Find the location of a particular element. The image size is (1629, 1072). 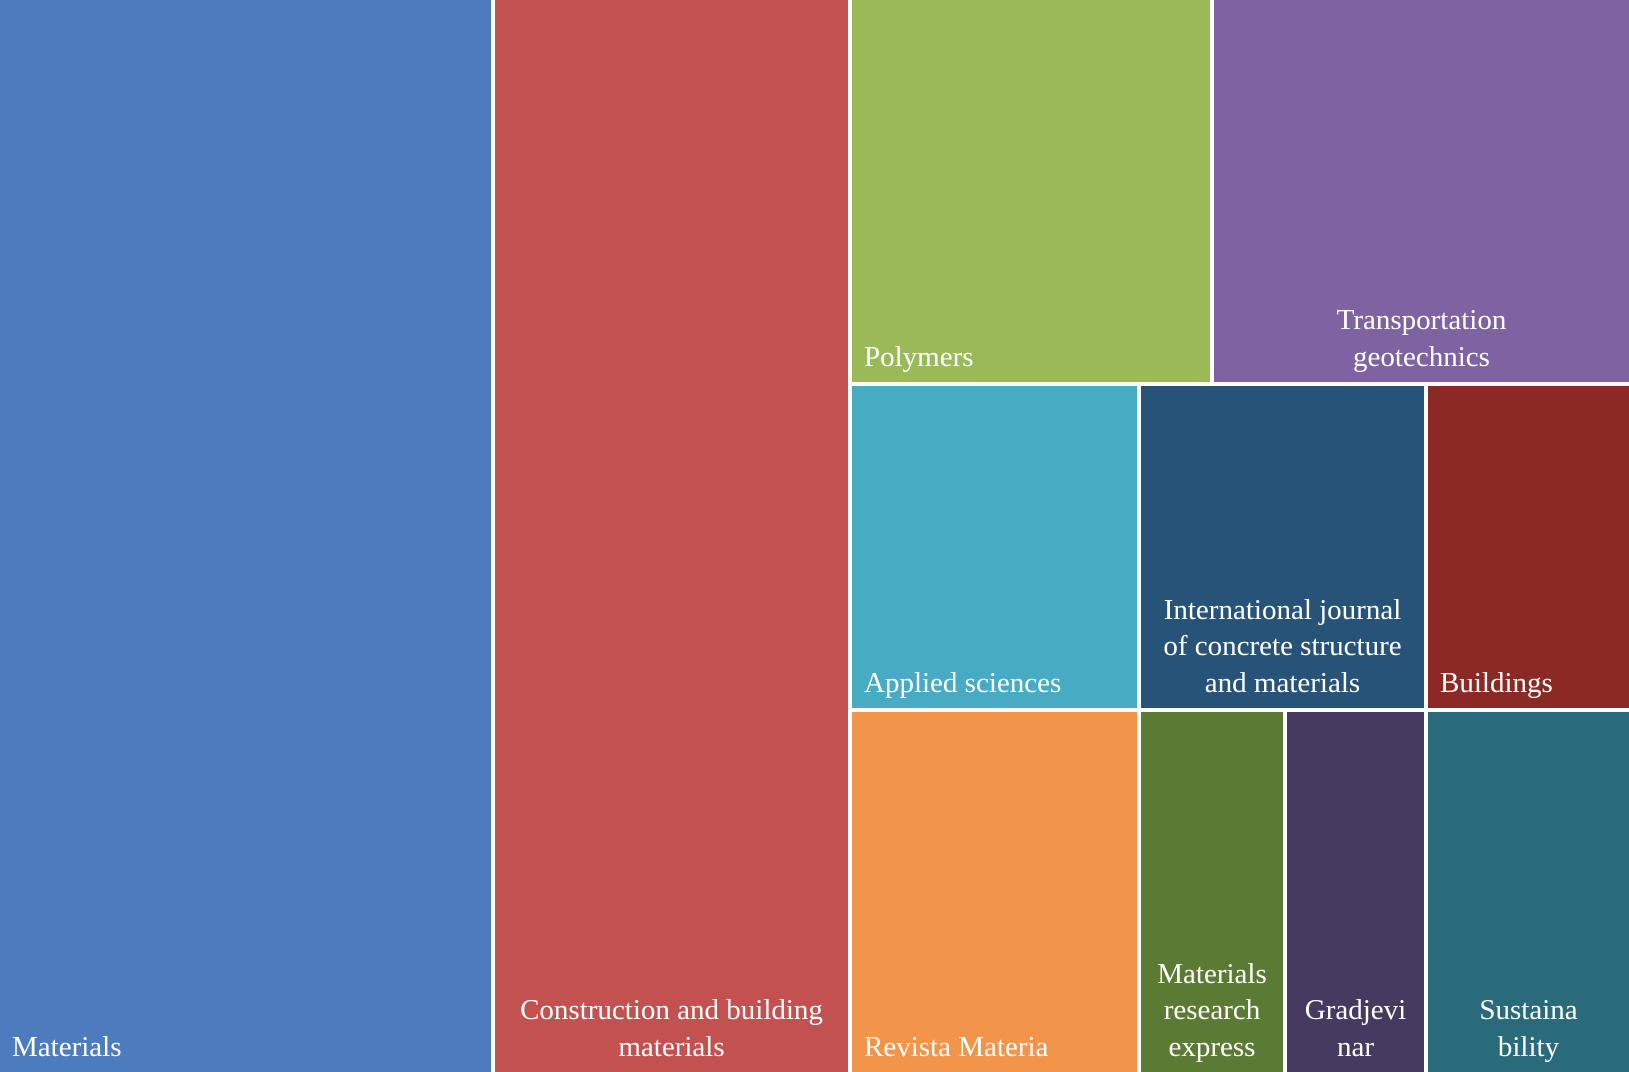

treemap-cell-label: Polymers is located at coordinates (919, 357).